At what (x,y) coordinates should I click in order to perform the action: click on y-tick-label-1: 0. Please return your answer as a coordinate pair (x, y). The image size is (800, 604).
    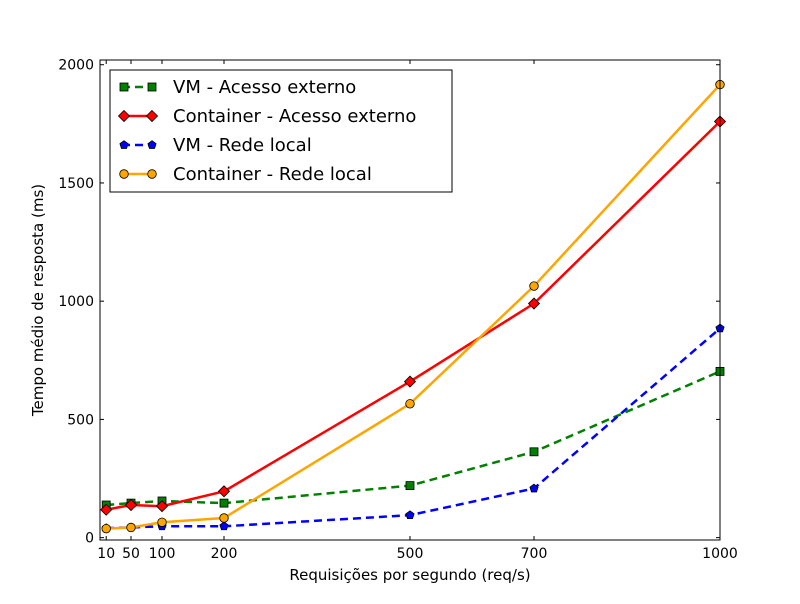
    Looking at the image, I should click on (89, 539).